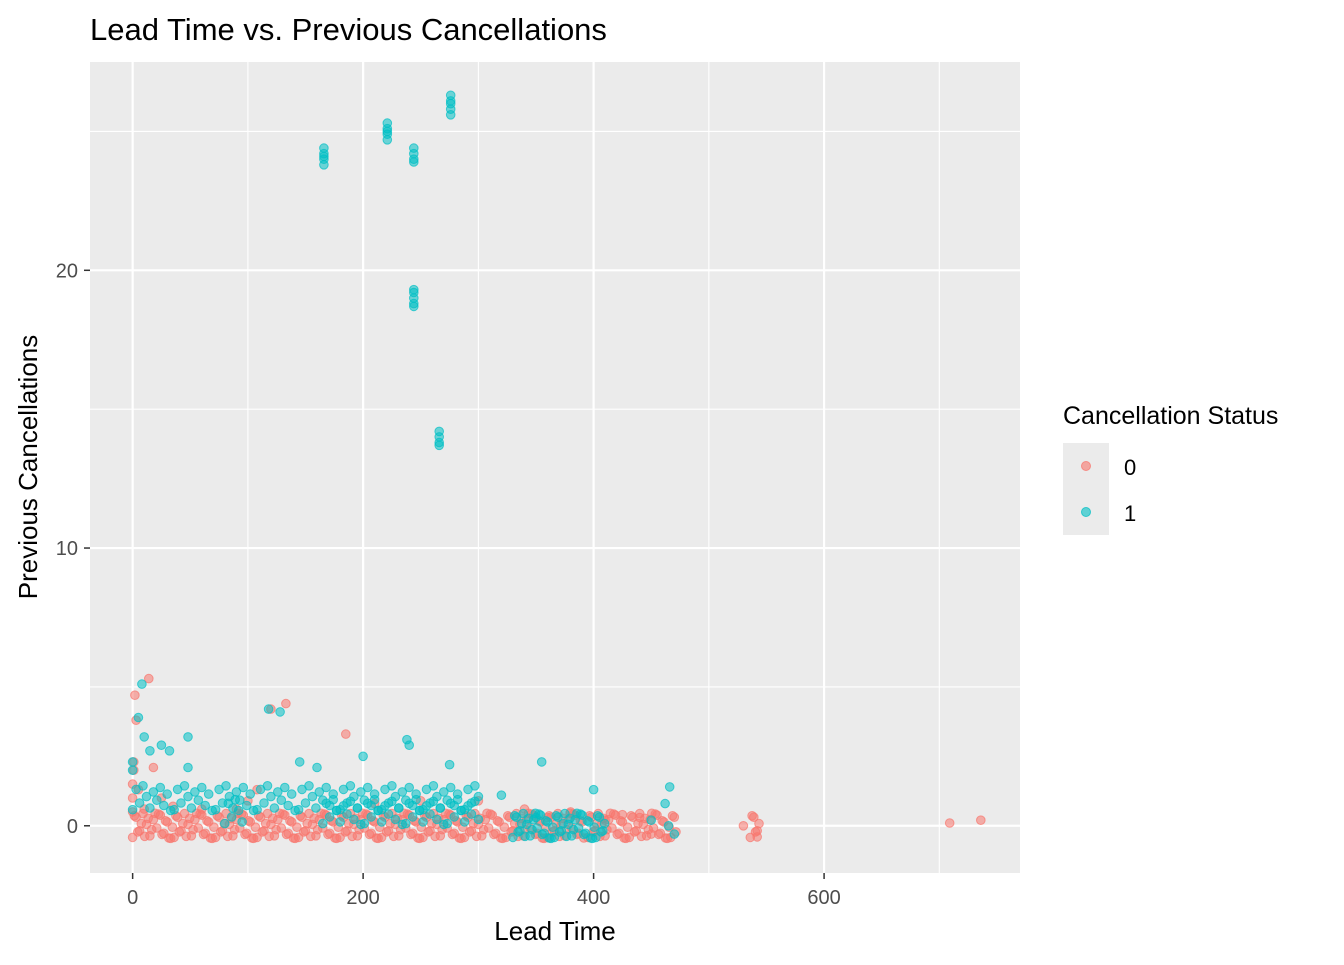 Image resolution: width=1344 pixels, height=965 pixels. I want to click on chart-title: Lead Time vs. Previous Cancellations, so click(348, 29).